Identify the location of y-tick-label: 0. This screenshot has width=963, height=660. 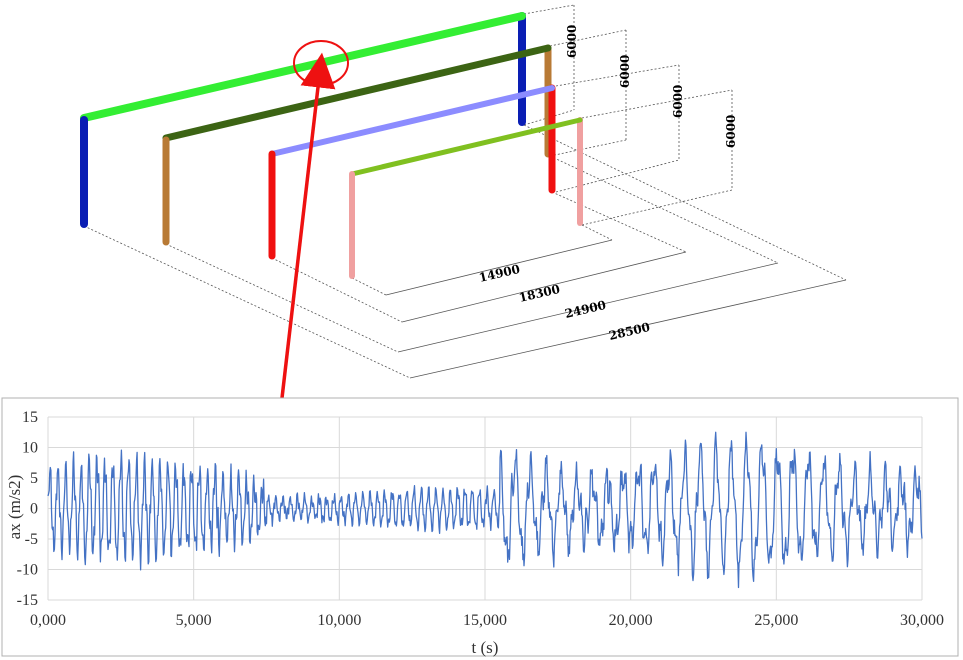
(34, 509).